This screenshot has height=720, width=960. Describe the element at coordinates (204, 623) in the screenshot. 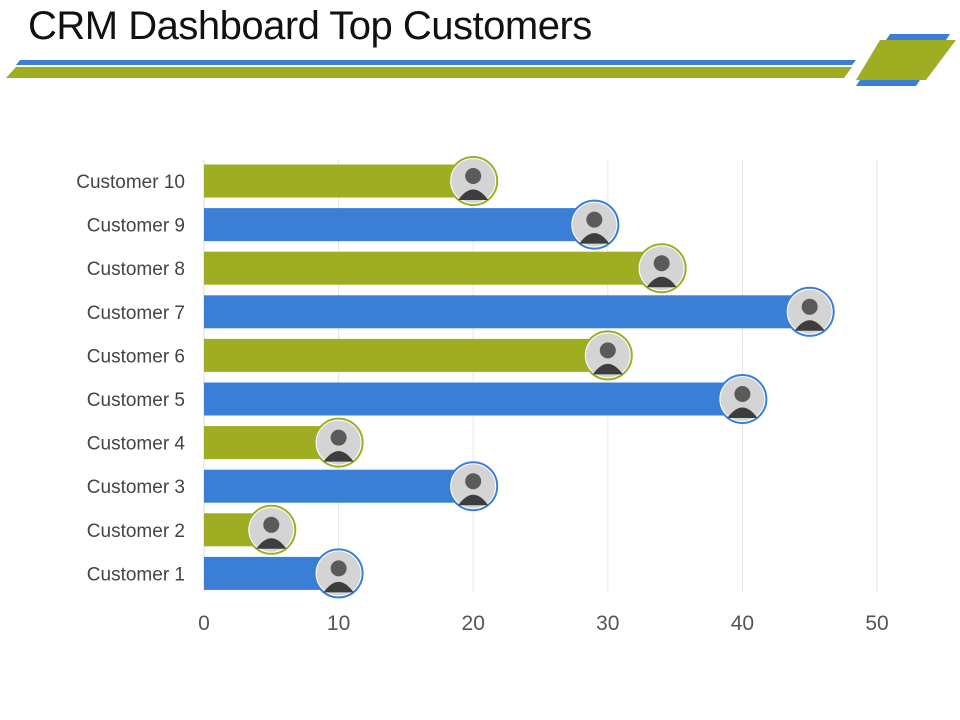

I see `x-tick-label: 0` at that location.